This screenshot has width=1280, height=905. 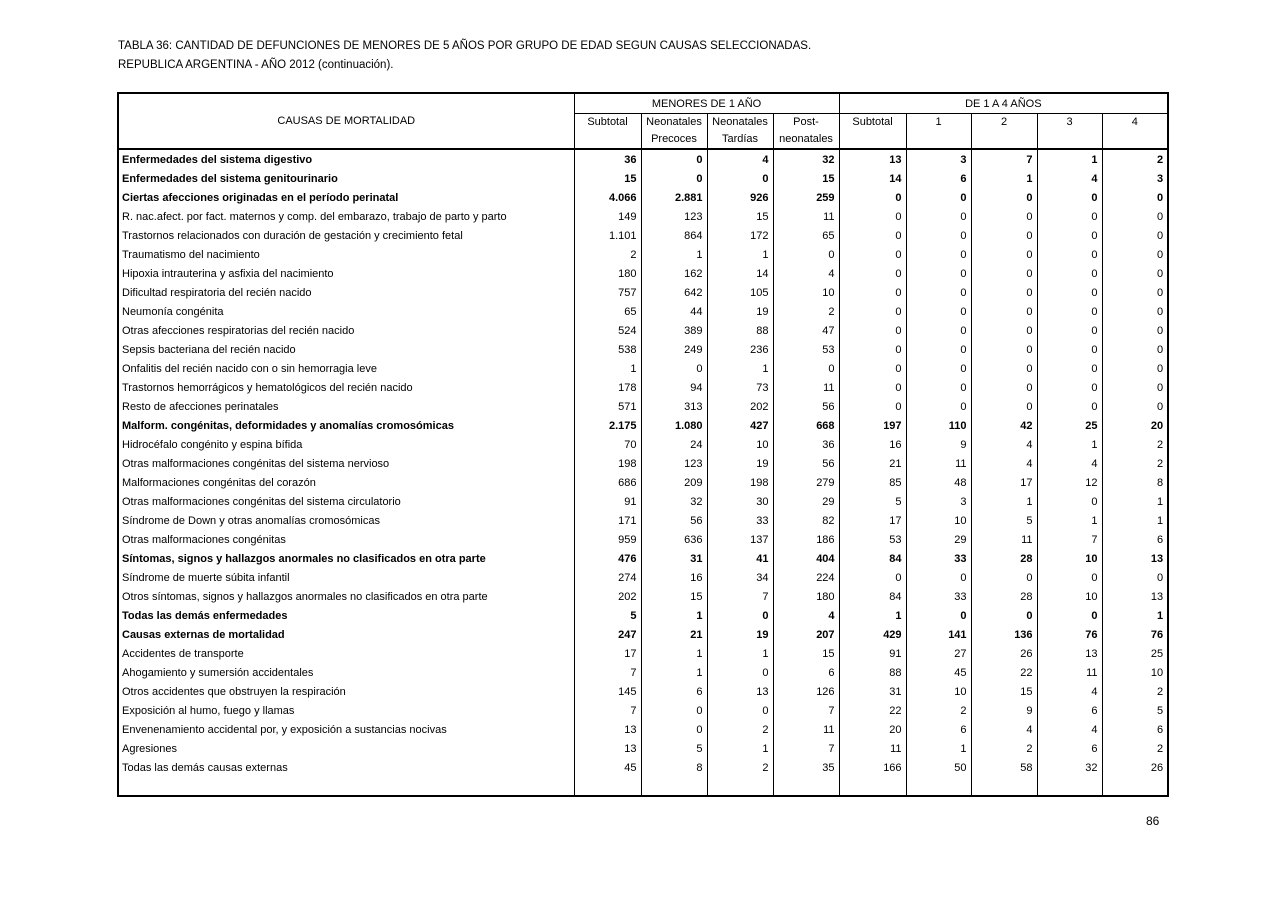 What do you see at coordinates (346, 444) in the screenshot?
I see `row-label: Hidrocéfalo congénito y espina bífida` at bounding box center [346, 444].